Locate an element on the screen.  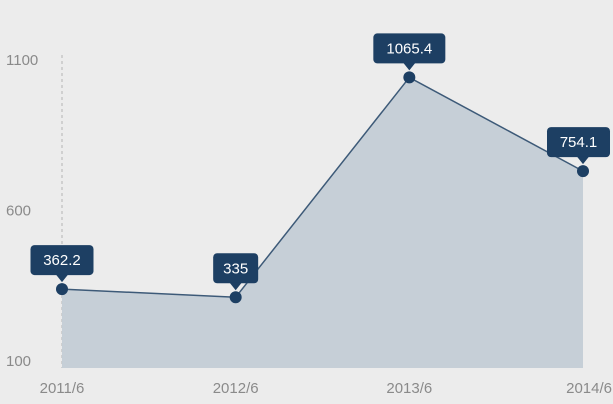
data-label: 754.1 is located at coordinates (578, 146).